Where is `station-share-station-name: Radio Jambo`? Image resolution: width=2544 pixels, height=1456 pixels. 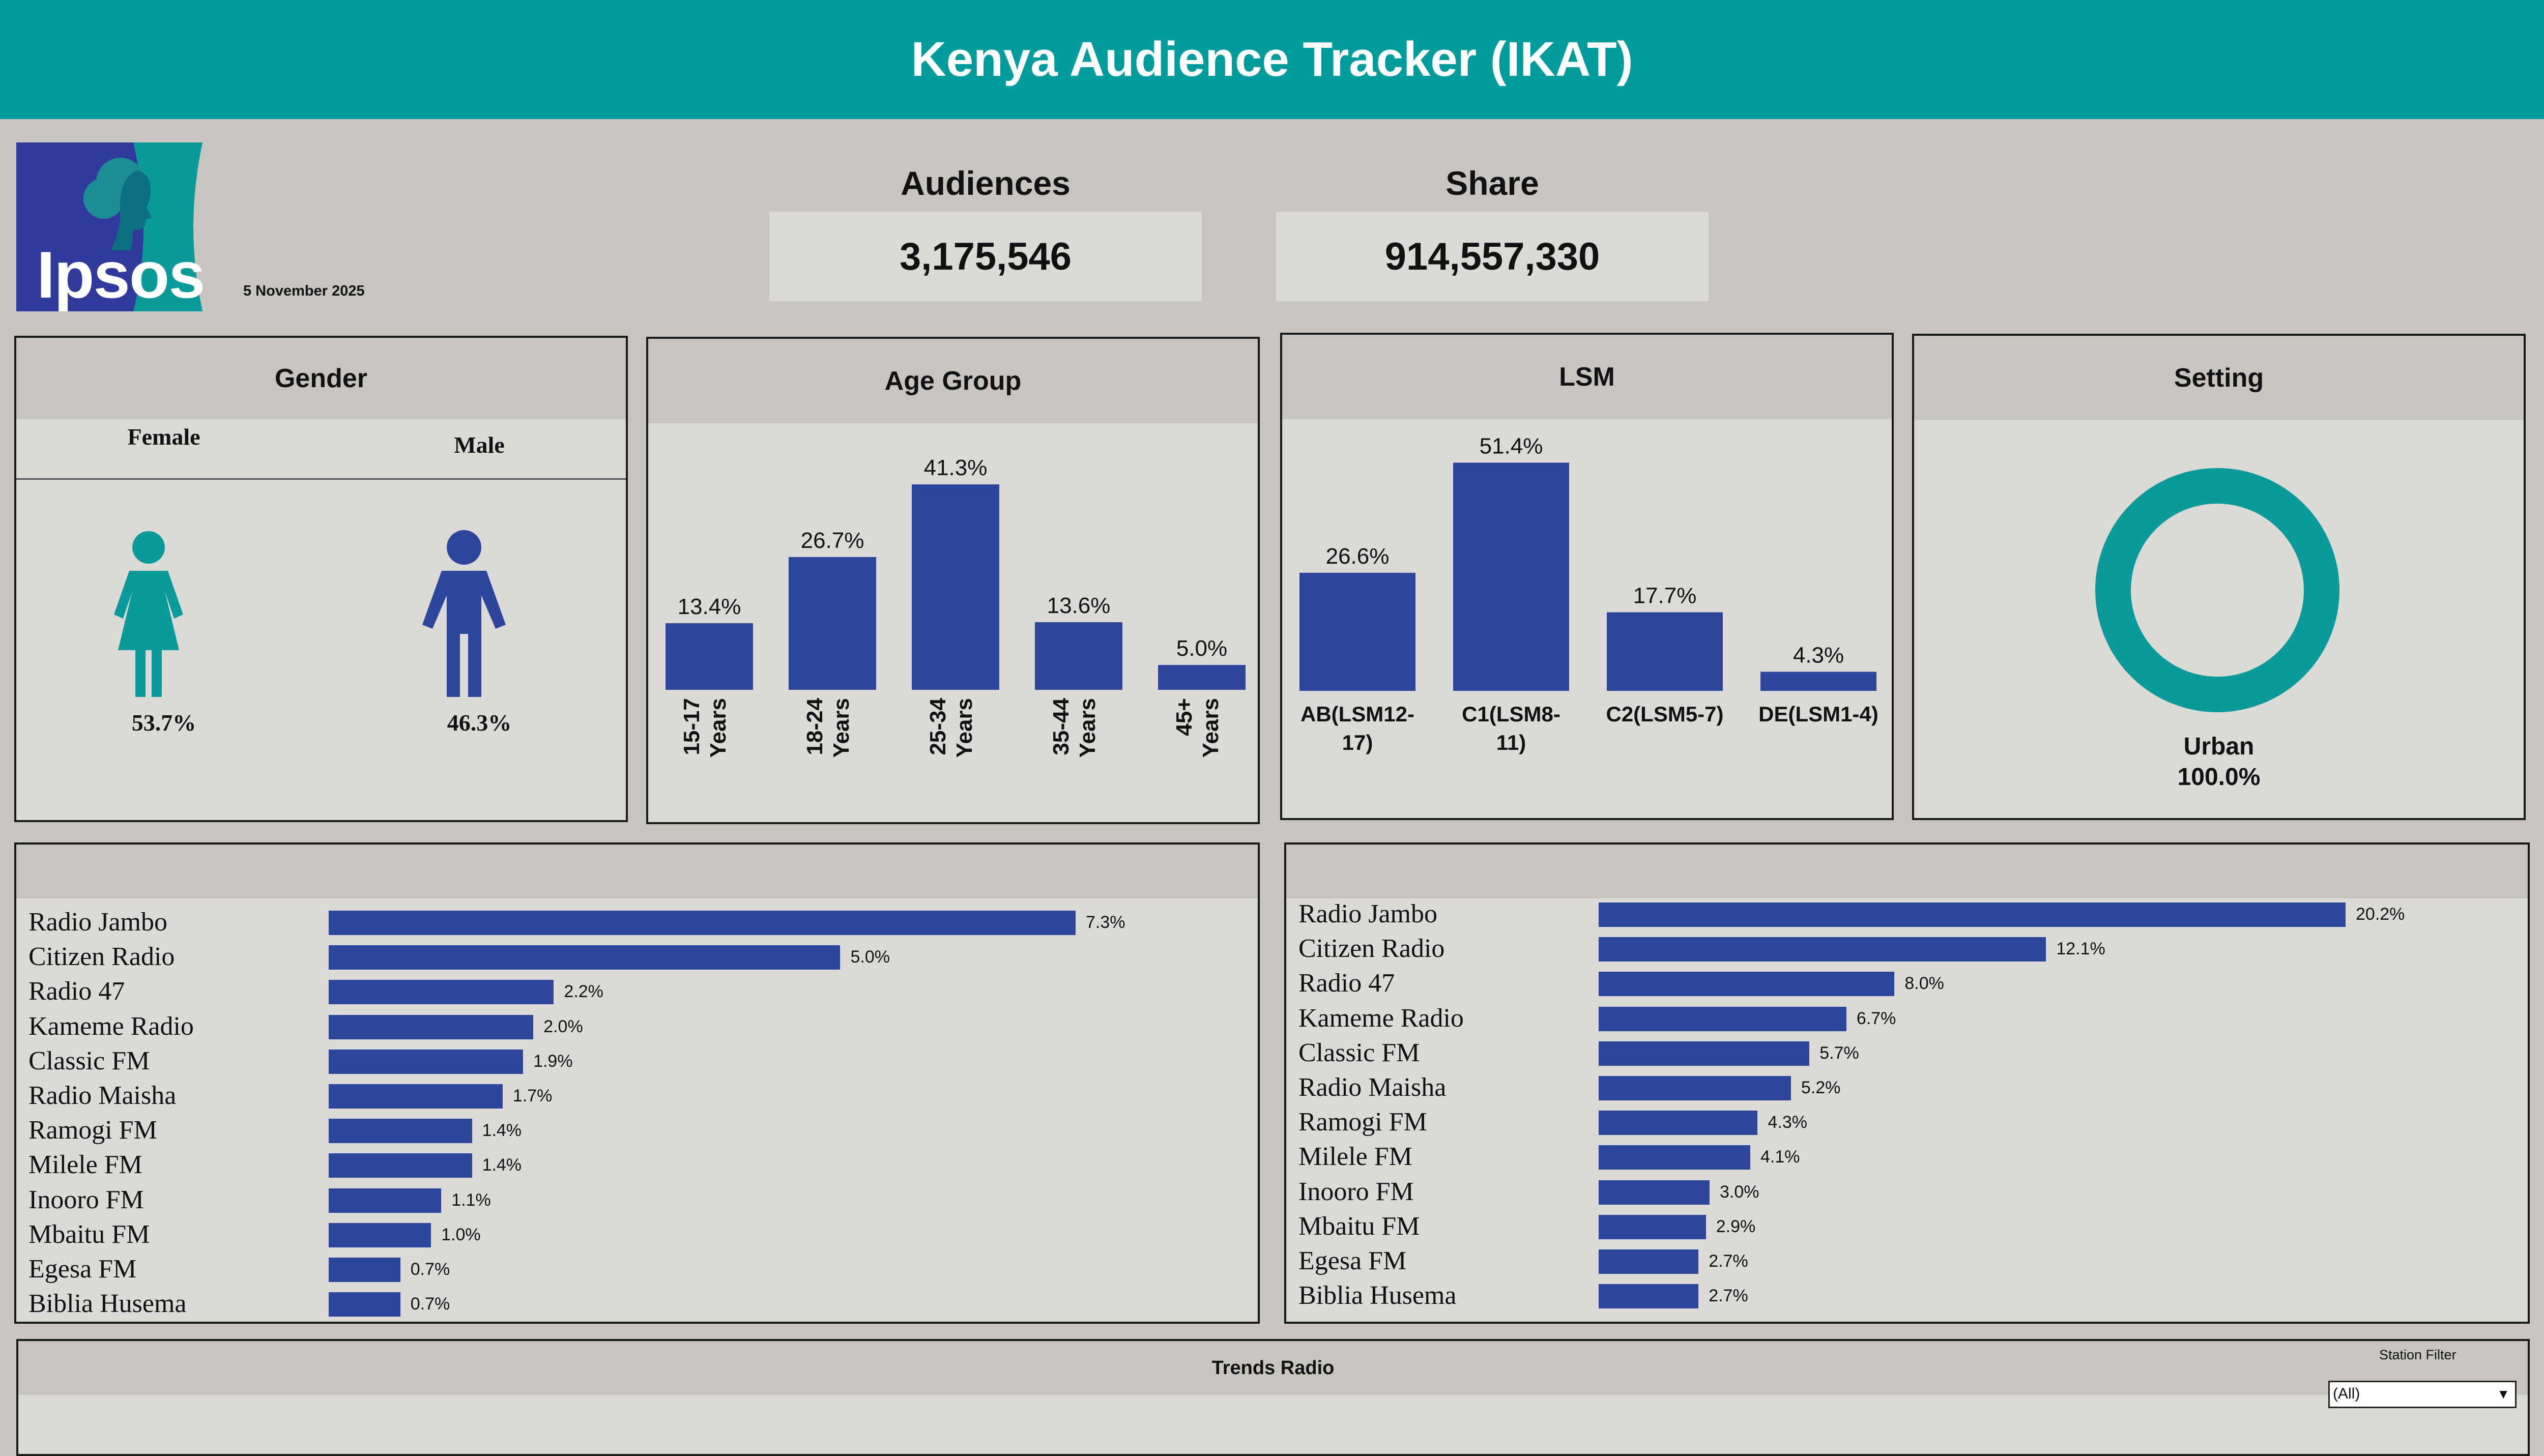
station-share-station-name: Radio Jambo is located at coordinates (1367, 913).